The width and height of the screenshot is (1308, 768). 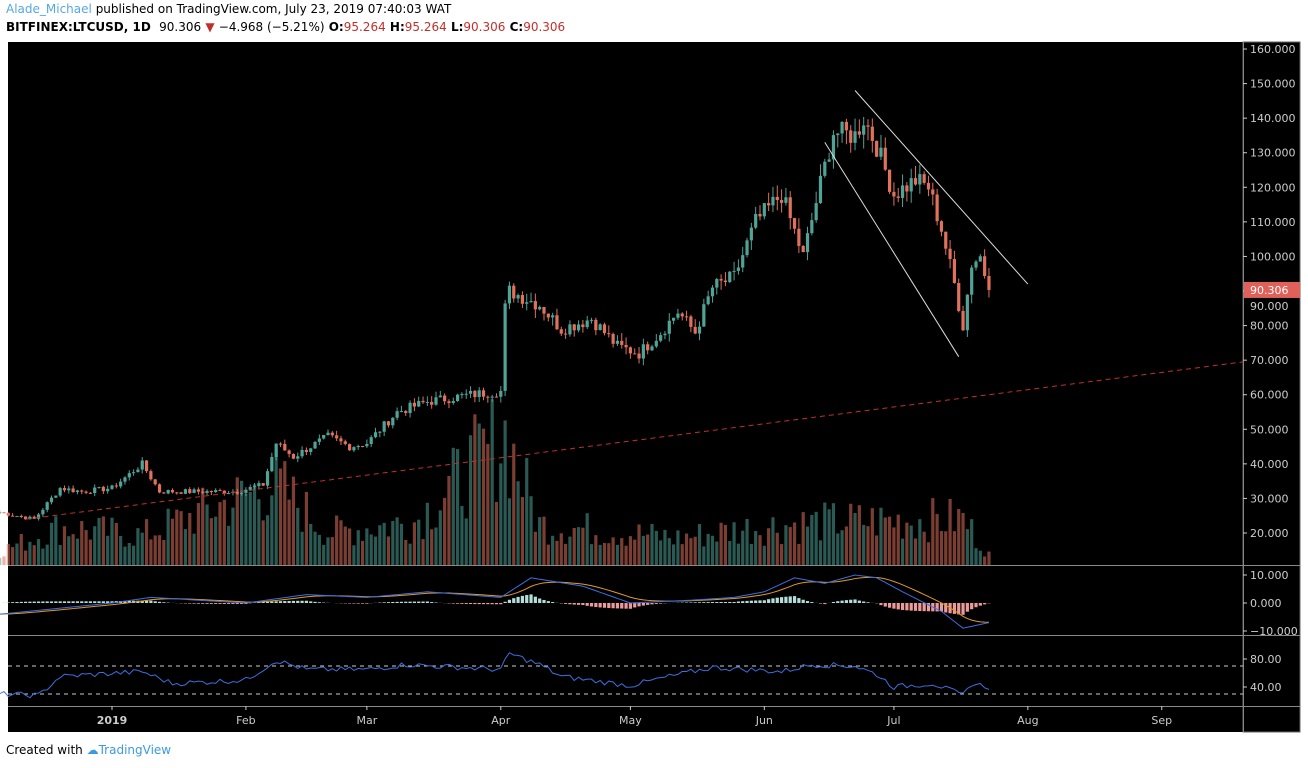 What do you see at coordinates (630, 720) in the screenshot?
I see `time-tick-label: May` at bounding box center [630, 720].